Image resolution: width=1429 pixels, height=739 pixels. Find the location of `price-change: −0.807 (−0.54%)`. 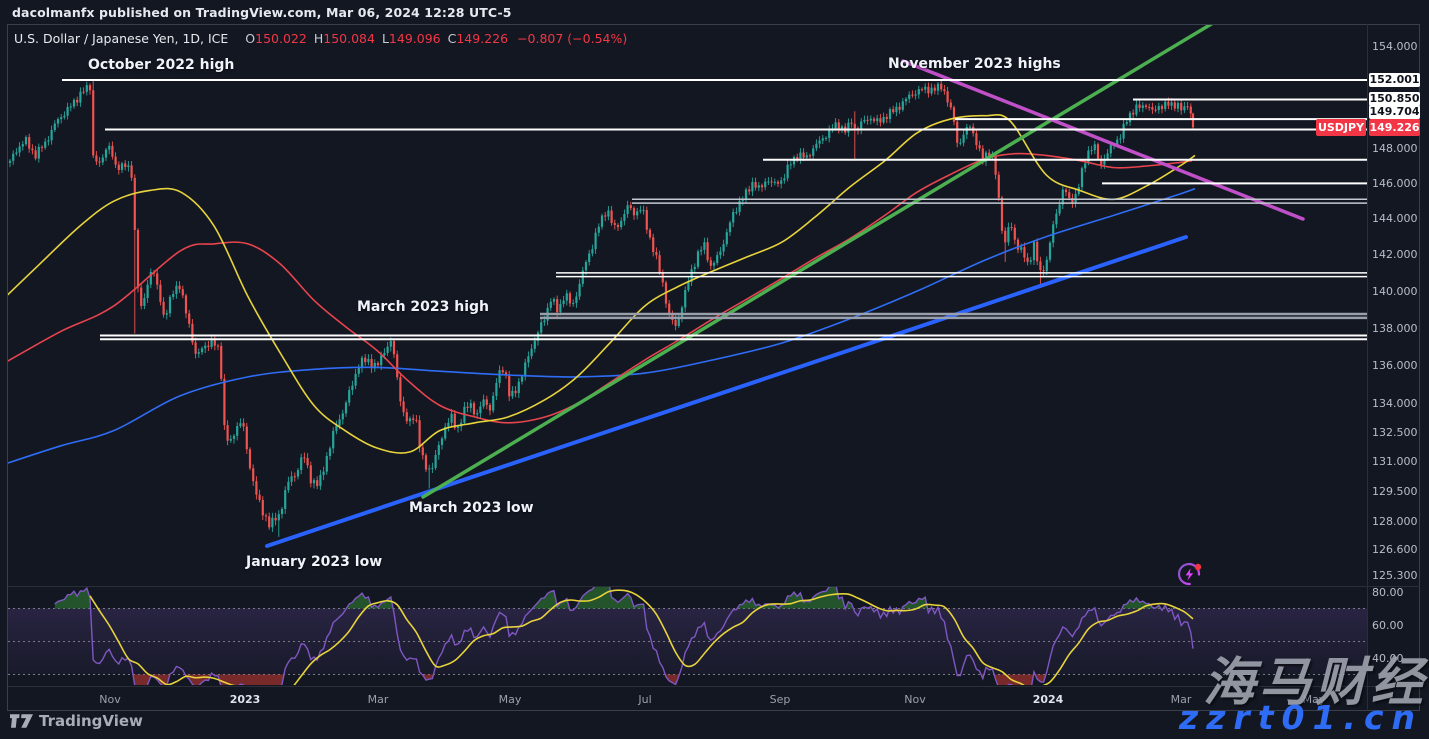

price-change: −0.807 (−0.54%) is located at coordinates (572, 38).